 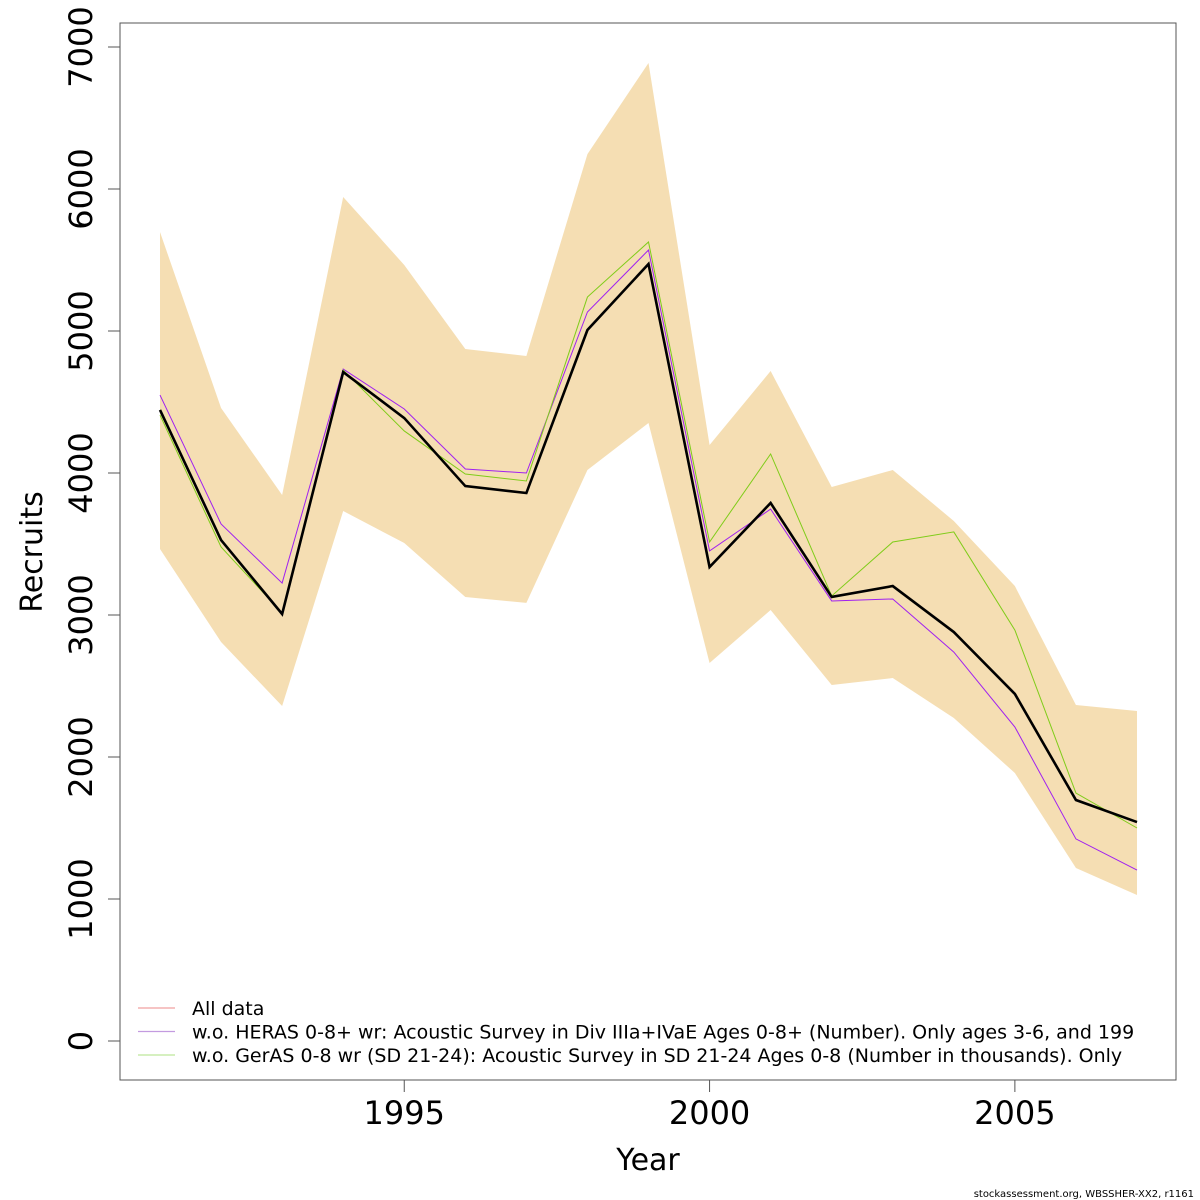 What do you see at coordinates (81, 1041) in the screenshot?
I see `y-tick-label: 0` at bounding box center [81, 1041].